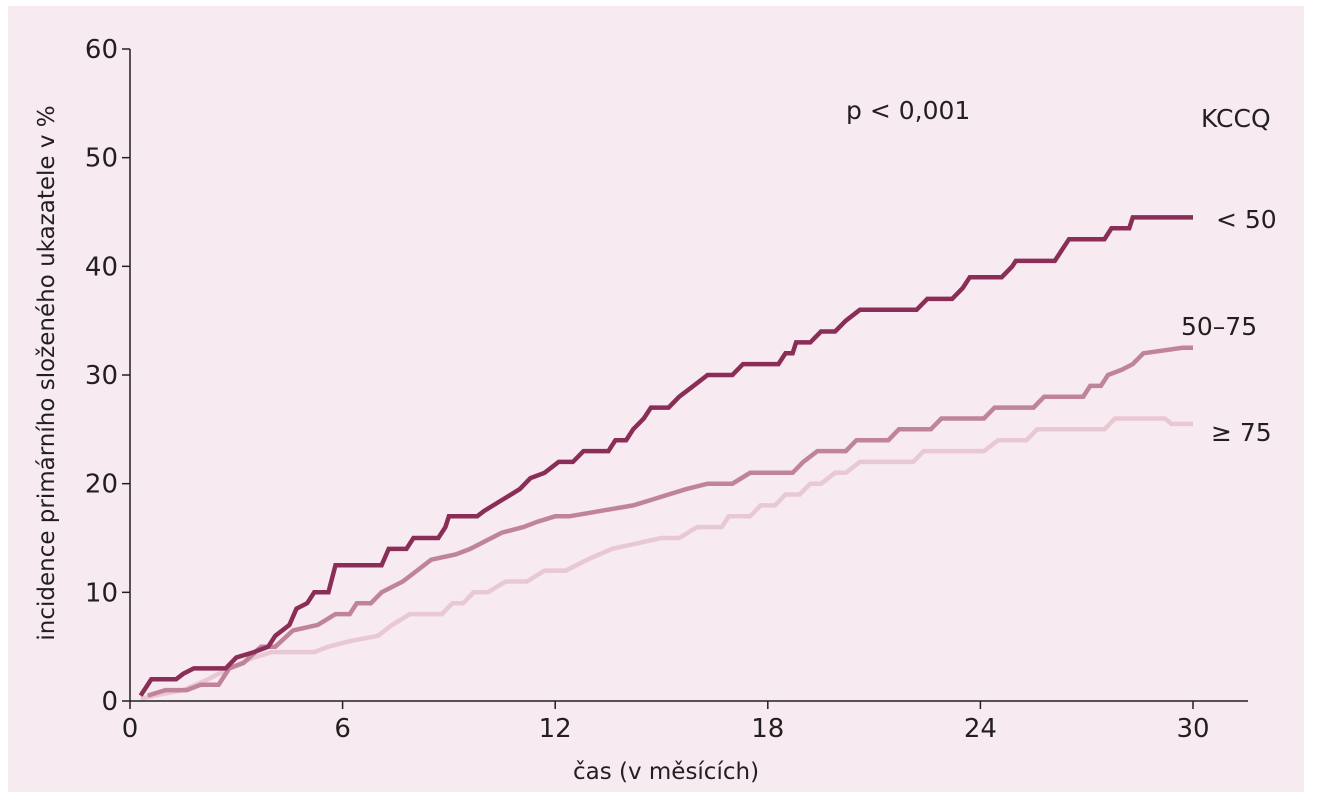 Image resolution: width=1332 pixels, height=800 pixels. I want to click on y-tick-label: 50, so click(101, 159).